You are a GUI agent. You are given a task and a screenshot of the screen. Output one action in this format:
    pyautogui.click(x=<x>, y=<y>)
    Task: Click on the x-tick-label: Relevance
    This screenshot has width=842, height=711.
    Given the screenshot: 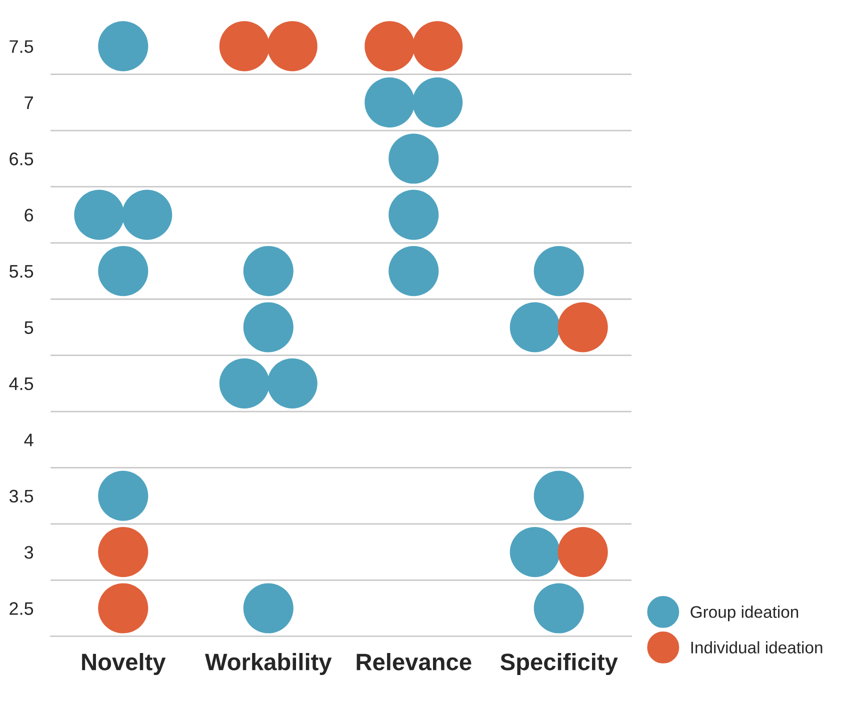 What is the action you would take?
    pyautogui.click(x=414, y=661)
    